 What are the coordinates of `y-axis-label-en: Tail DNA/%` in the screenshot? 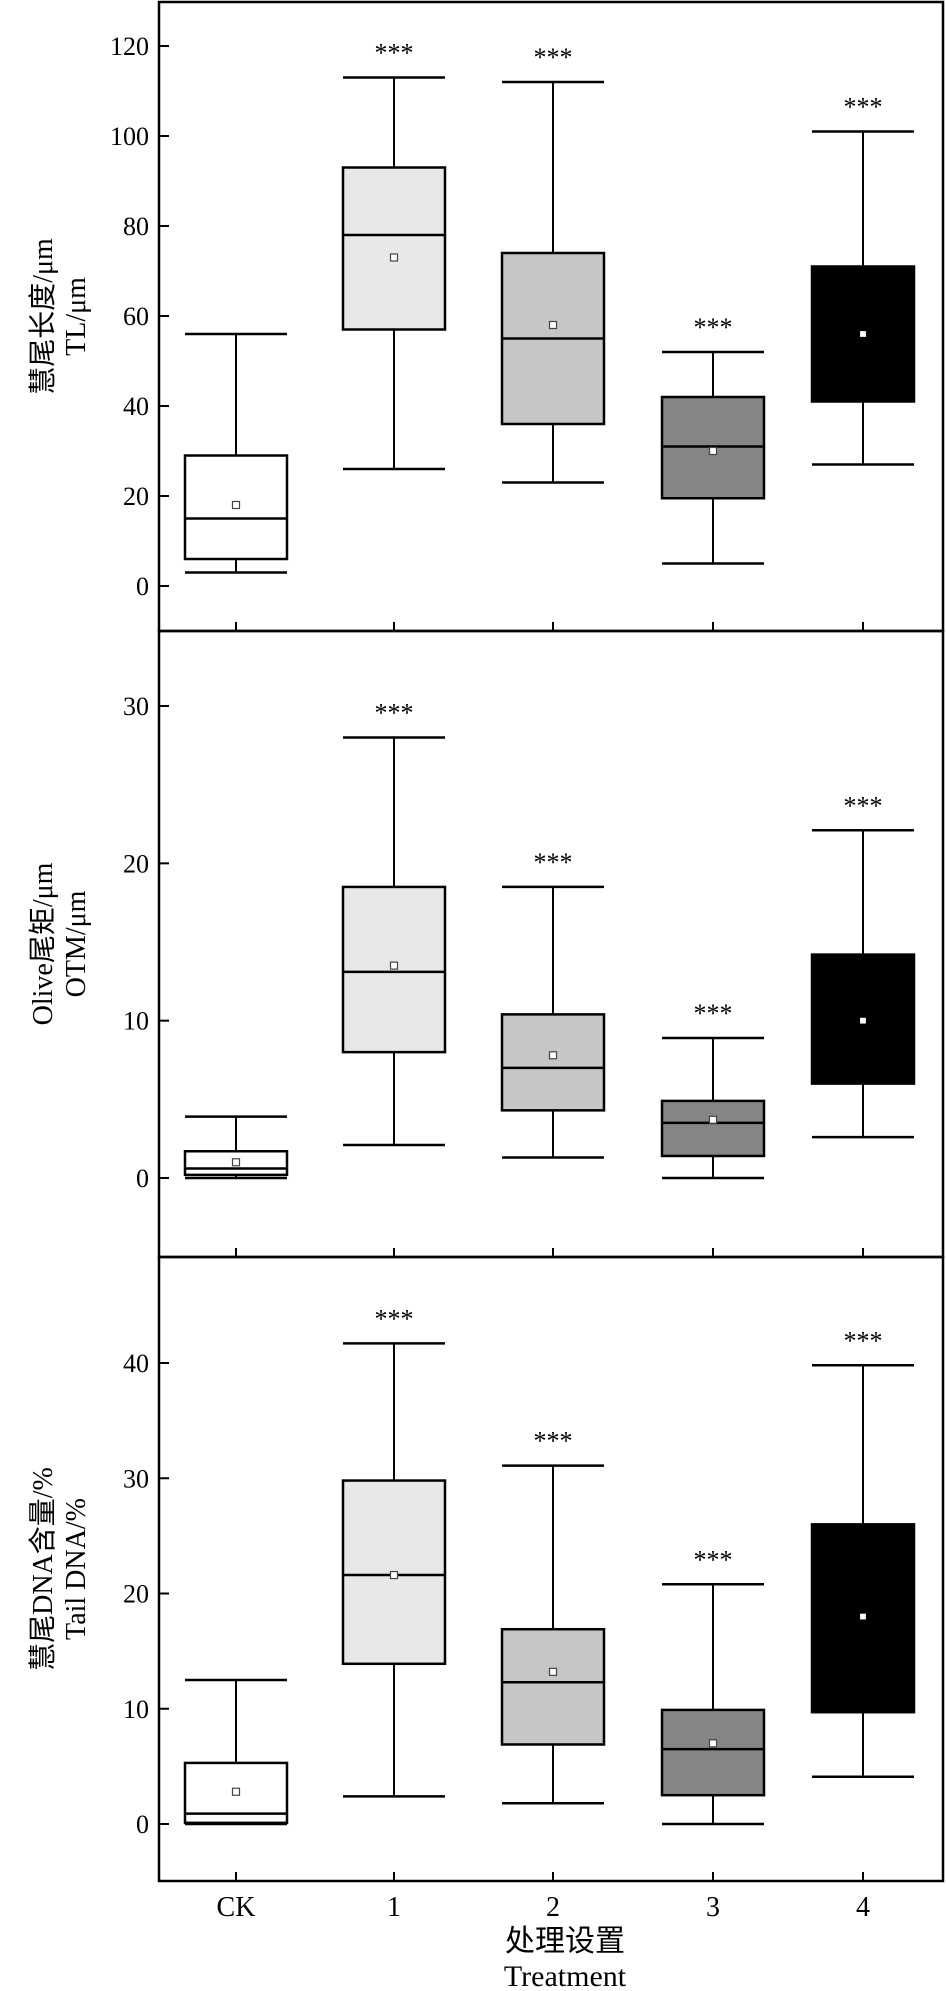 It's located at (76, 1569).